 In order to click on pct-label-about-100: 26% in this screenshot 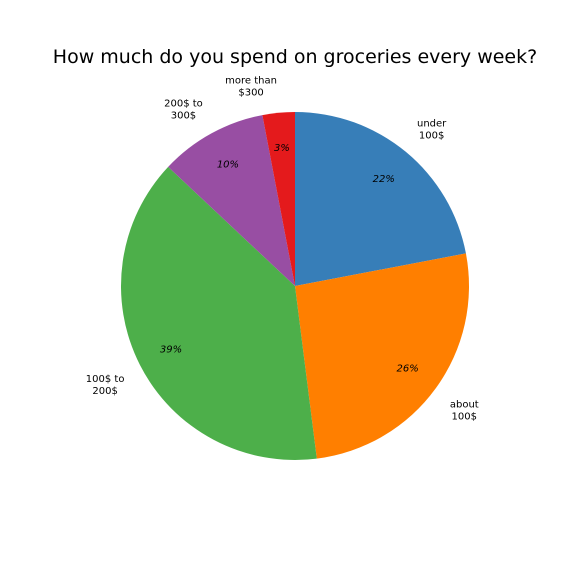, I will do `click(407, 368)`.